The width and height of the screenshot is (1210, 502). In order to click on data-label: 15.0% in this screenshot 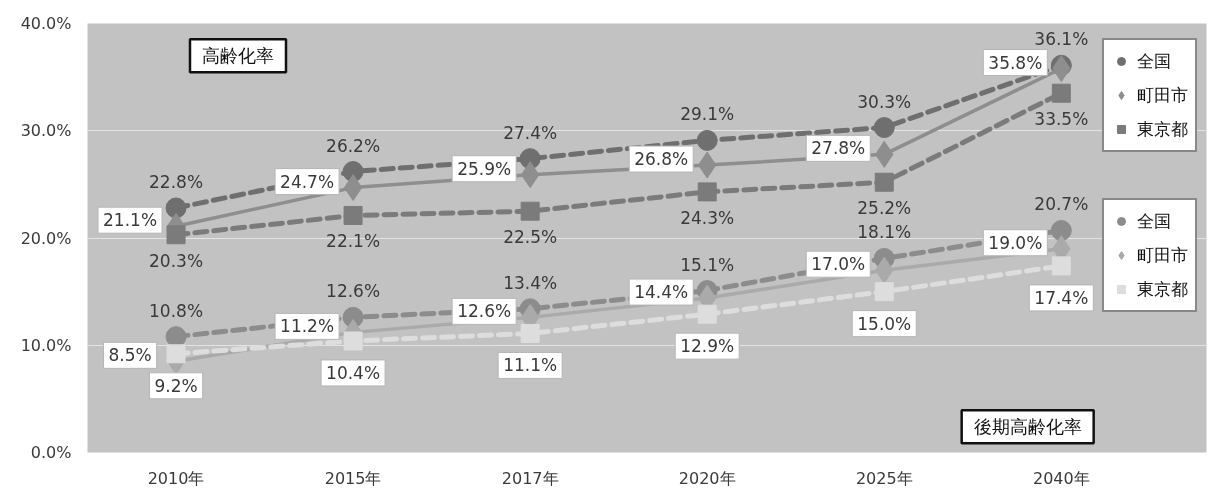, I will do `click(884, 323)`.